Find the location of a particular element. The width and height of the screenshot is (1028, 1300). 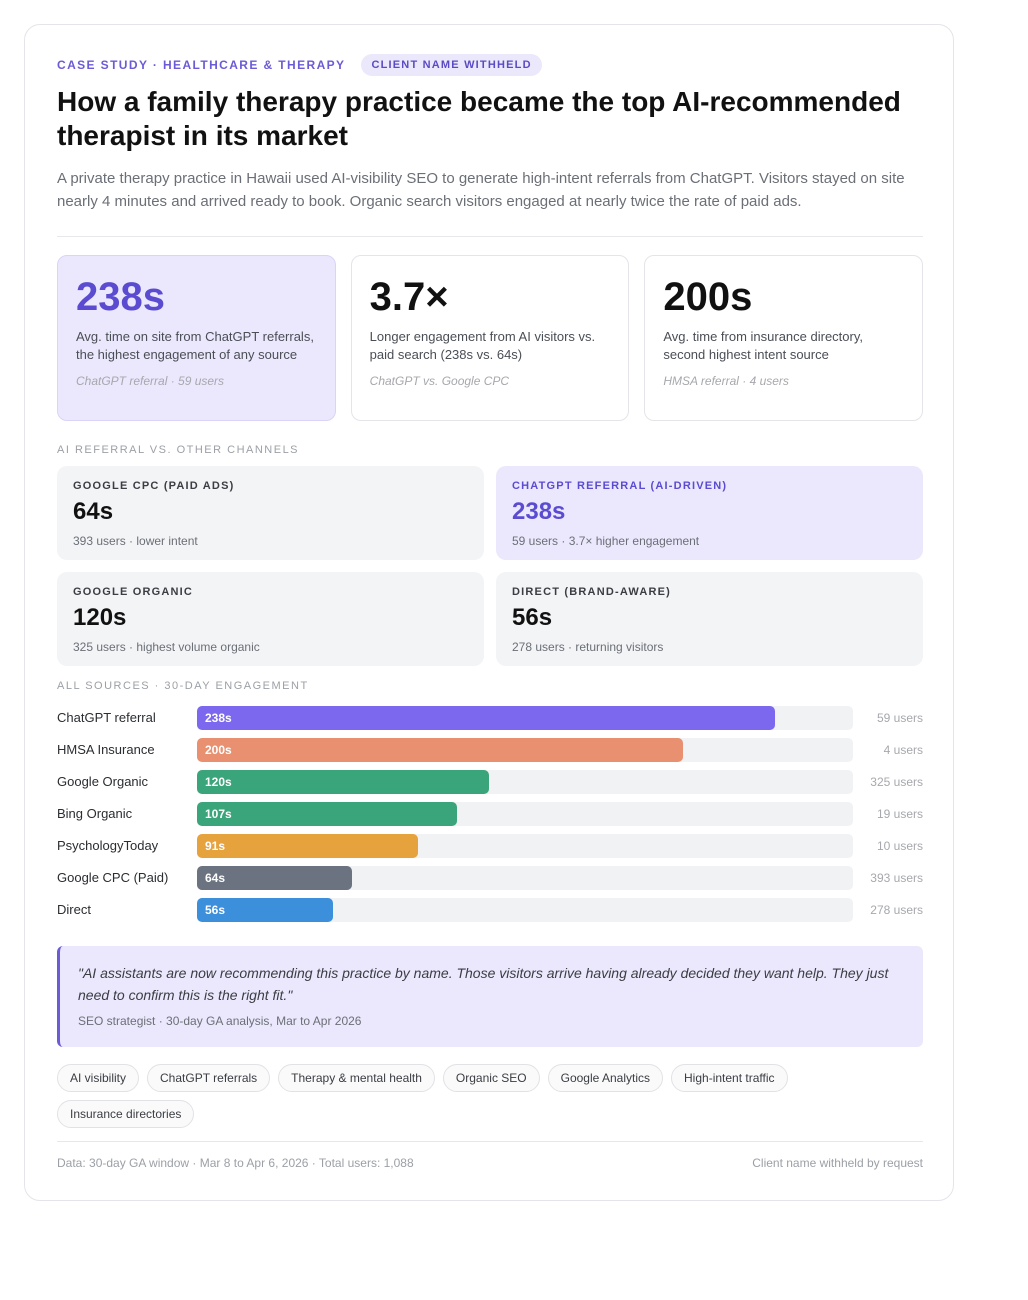

topic-tag: ChatGPT referrals is located at coordinates (209, 1078).